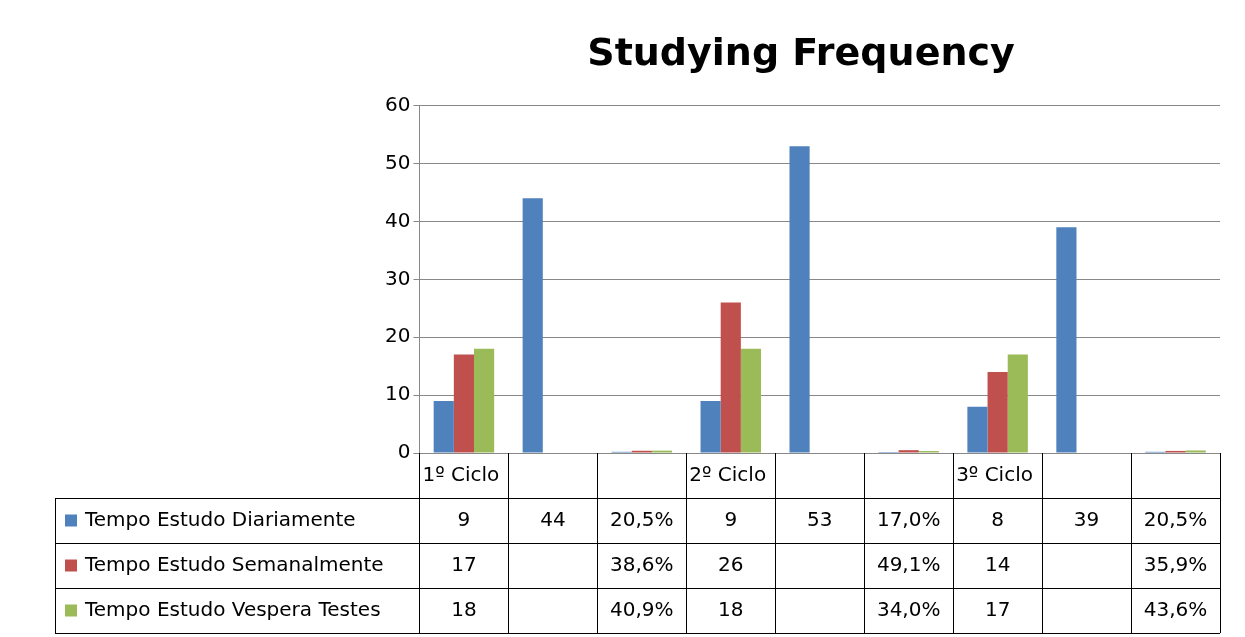 This screenshot has width=1245, height=637. Describe the element at coordinates (997, 518) in the screenshot. I see `data-label: 8` at that location.